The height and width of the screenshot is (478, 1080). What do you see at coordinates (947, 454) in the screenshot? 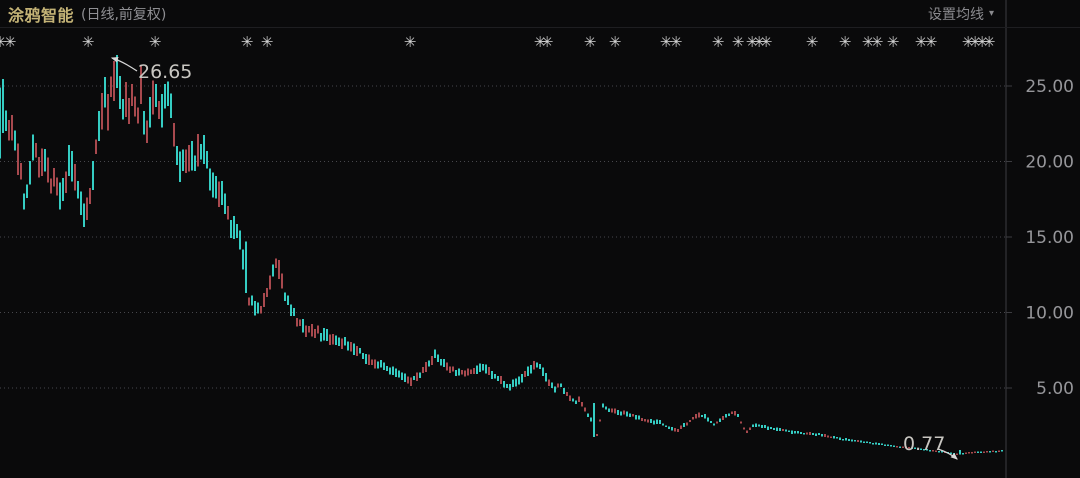
I see `low-arrow-icon` at bounding box center [947, 454].